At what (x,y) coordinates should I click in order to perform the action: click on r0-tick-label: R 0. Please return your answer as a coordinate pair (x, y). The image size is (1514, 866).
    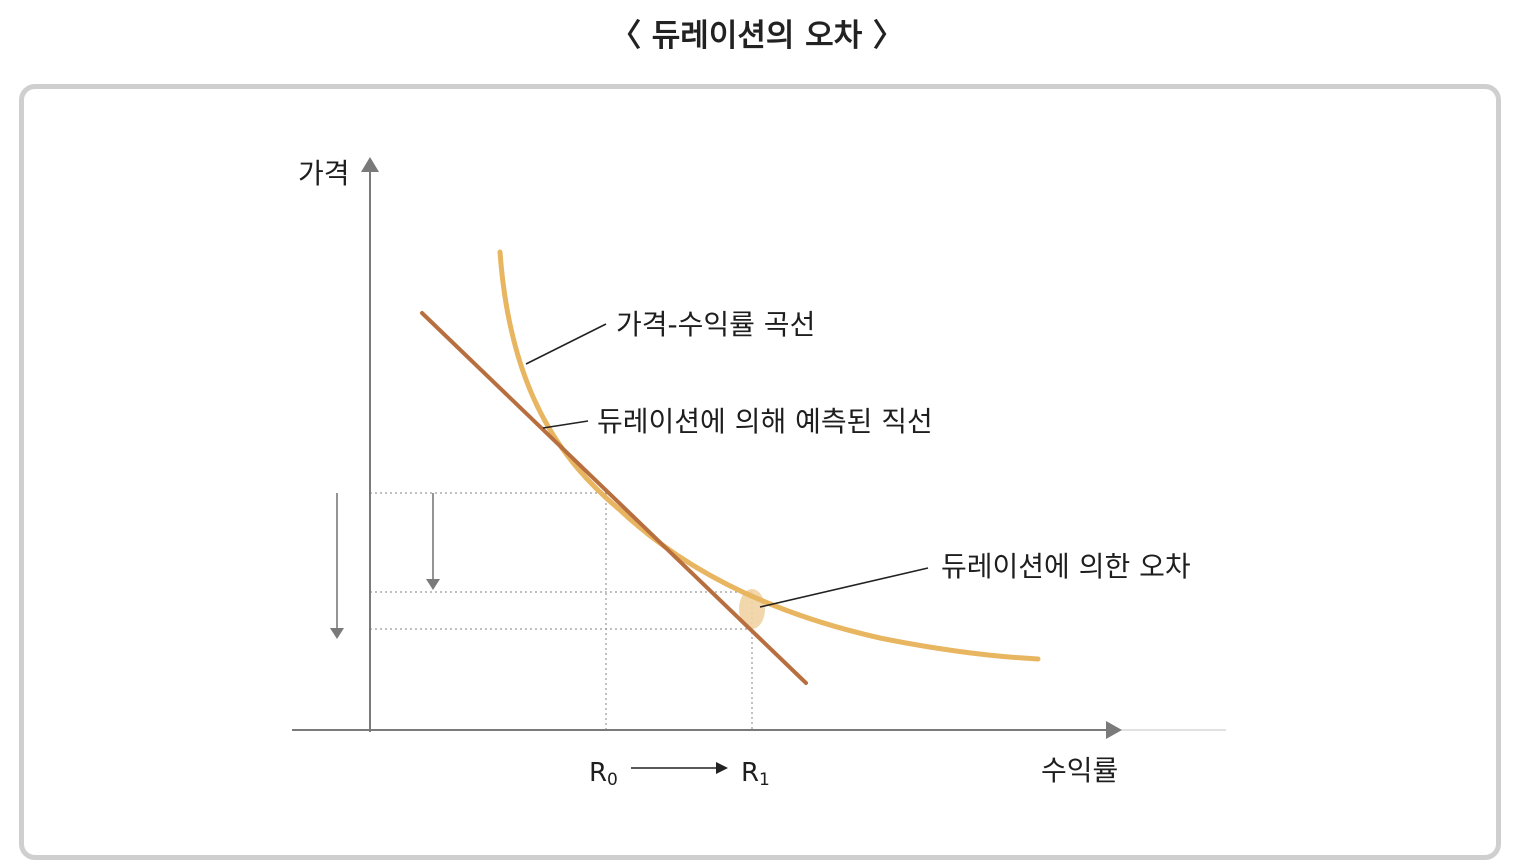
    Looking at the image, I should click on (603, 774).